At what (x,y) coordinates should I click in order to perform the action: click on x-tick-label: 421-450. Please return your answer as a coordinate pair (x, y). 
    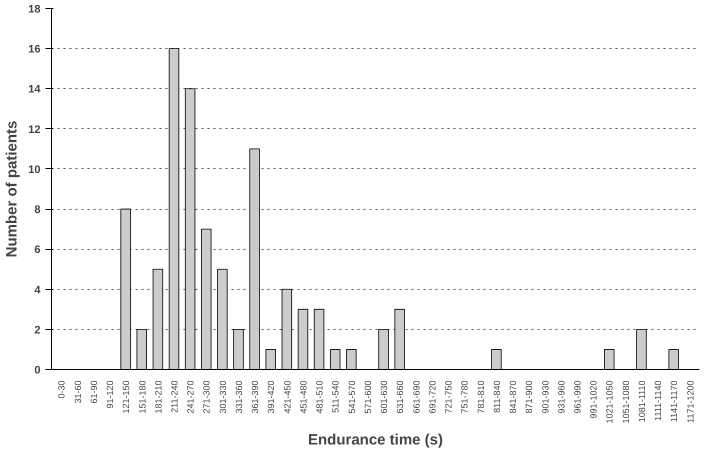
    Looking at the image, I should click on (287, 397).